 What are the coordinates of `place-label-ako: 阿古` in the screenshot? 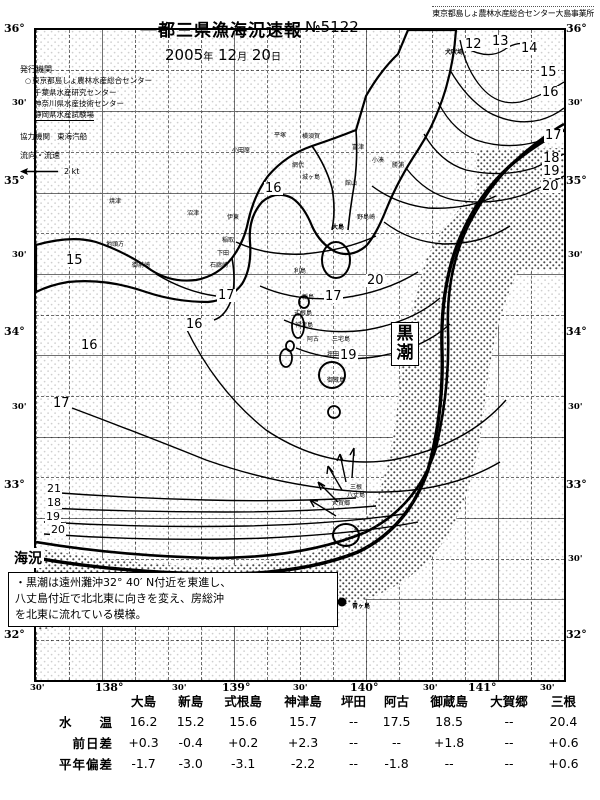 It's located at (313, 339).